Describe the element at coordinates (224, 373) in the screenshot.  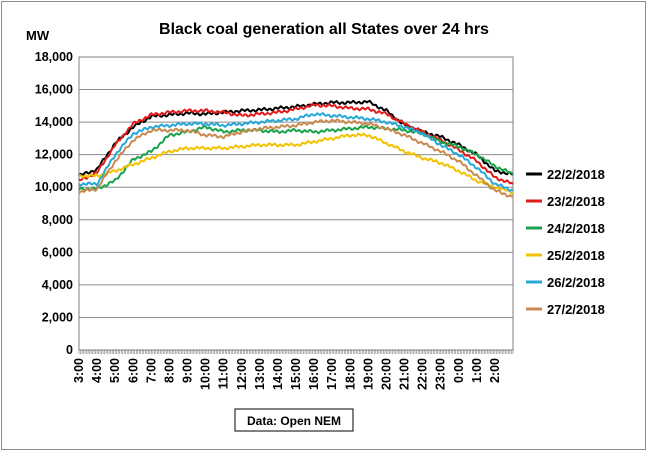
I see `x-tick-label: 11:00` at that location.